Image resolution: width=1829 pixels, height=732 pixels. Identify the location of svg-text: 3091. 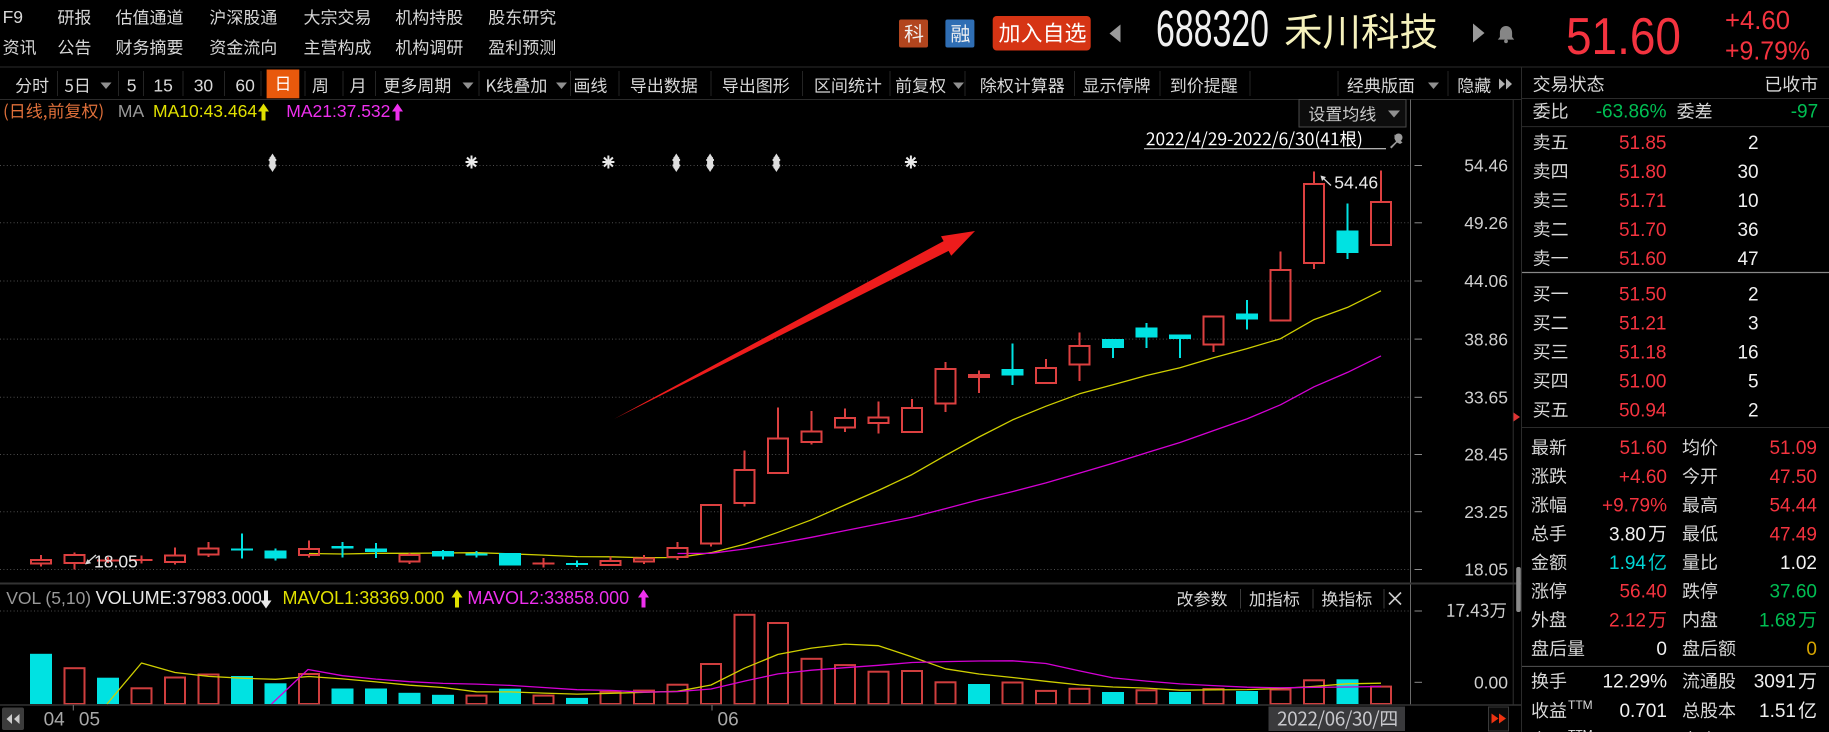
(1775, 682).